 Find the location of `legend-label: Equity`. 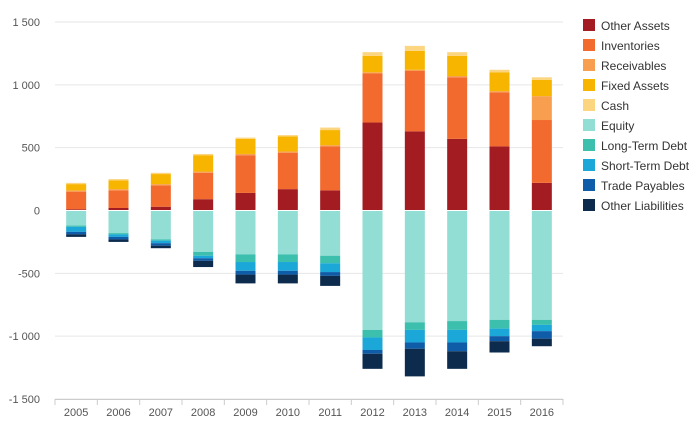

legend-label: Equity is located at coordinates (617, 126).